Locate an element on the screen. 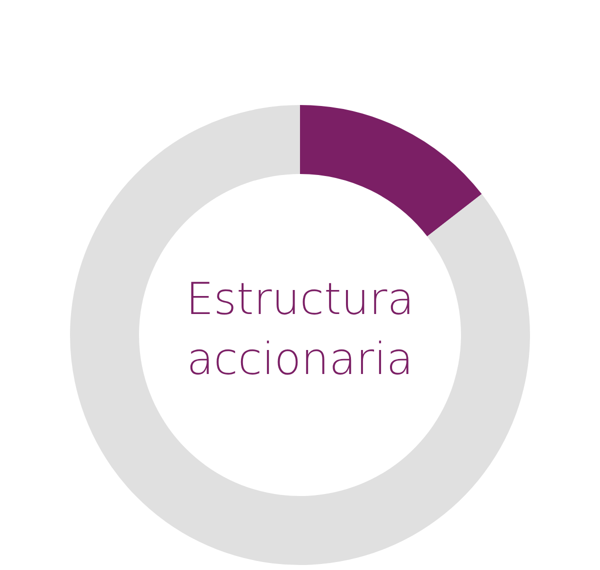  text: Estructura accionaria is located at coordinates (300, 330).